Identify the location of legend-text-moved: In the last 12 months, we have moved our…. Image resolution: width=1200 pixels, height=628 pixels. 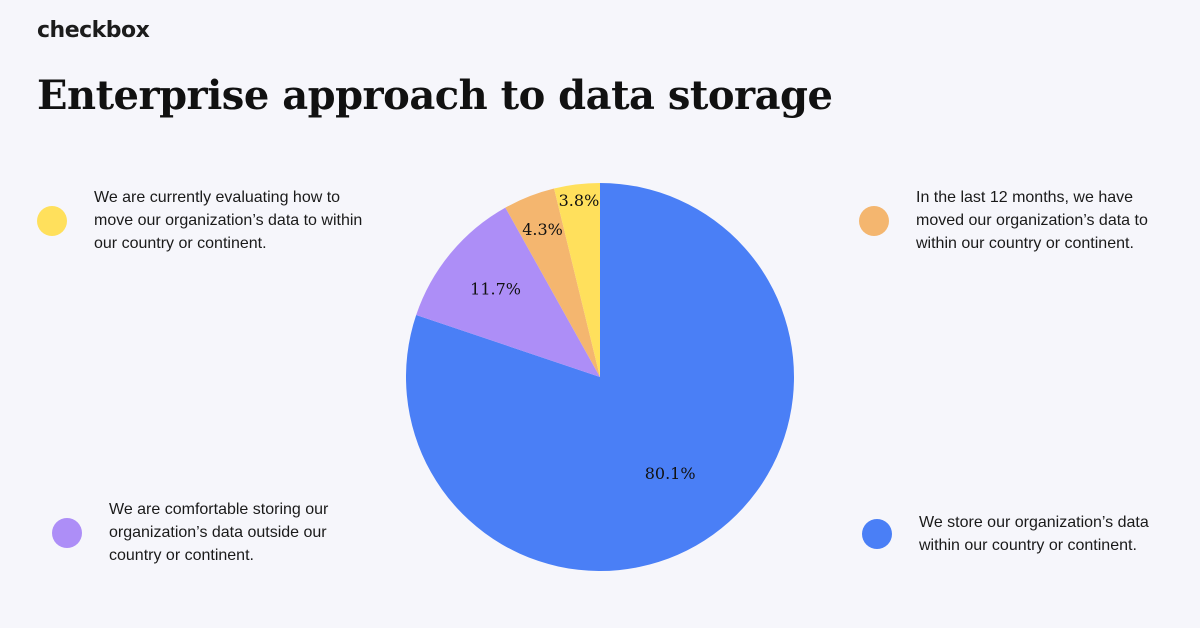
(1032, 220).